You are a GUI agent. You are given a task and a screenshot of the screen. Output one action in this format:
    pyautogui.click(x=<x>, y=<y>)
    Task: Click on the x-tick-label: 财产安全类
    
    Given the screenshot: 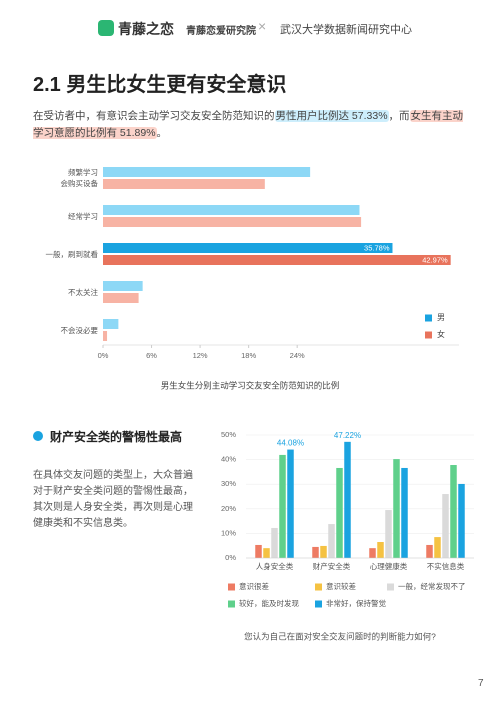 What is the action you would take?
    pyautogui.click(x=332, y=566)
    